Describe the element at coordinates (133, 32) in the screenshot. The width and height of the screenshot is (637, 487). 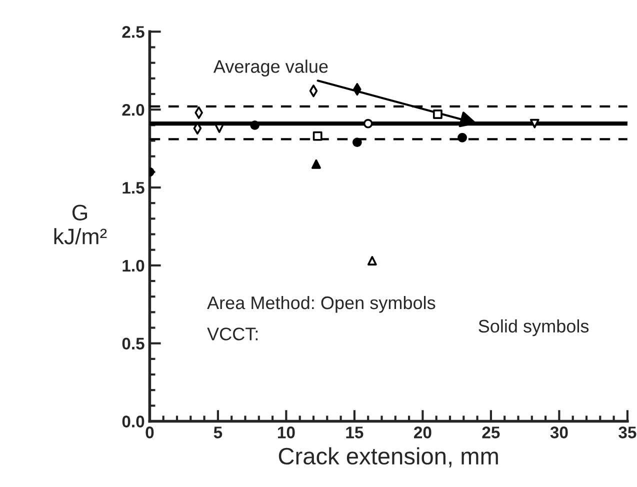
I see `y-tick-label: 2.5` at that location.